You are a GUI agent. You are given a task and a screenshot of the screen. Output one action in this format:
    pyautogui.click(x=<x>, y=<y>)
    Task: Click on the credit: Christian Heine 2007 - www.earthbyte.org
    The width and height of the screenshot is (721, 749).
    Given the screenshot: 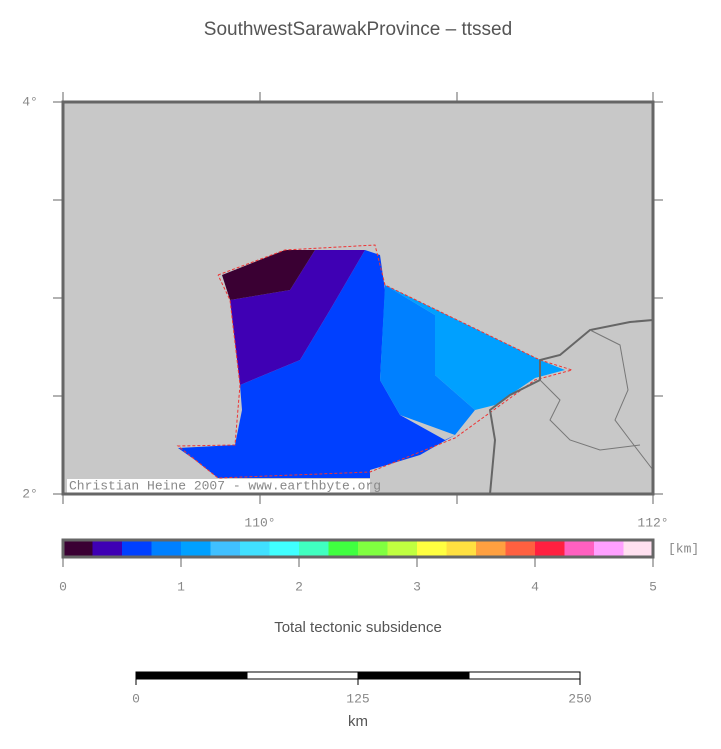 What is the action you would take?
    pyautogui.click(x=225, y=485)
    